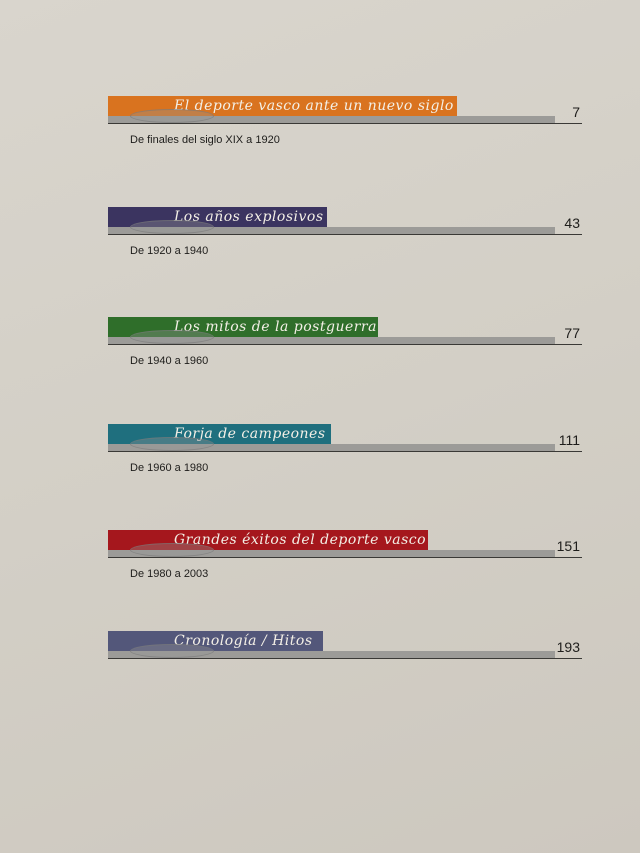 Image resolution: width=640 pixels, height=853 pixels. Describe the element at coordinates (568, 546) in the screenshot. I see `page-number: 151` at that location.